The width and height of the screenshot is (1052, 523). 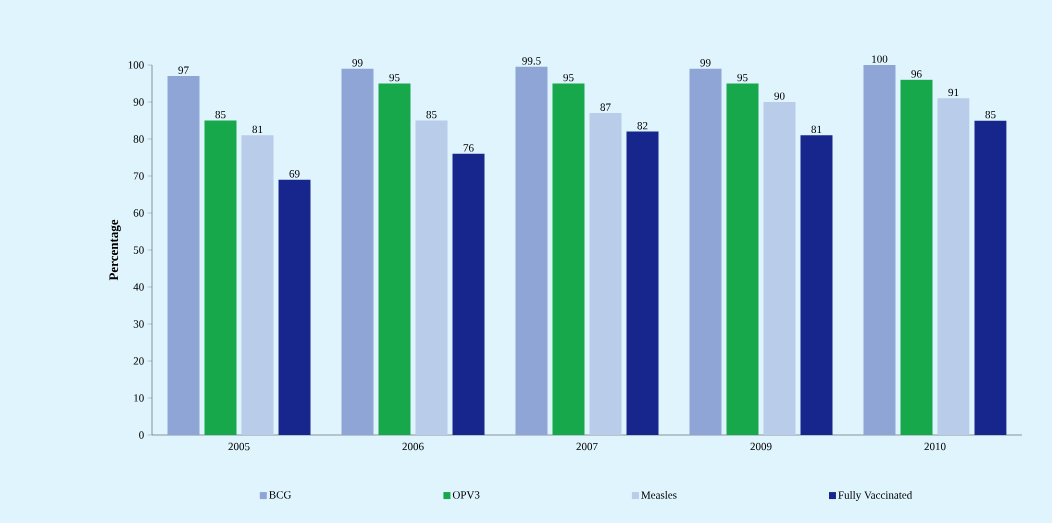 I want to click on y-tick-label: 80, so click(x=138, y=139).